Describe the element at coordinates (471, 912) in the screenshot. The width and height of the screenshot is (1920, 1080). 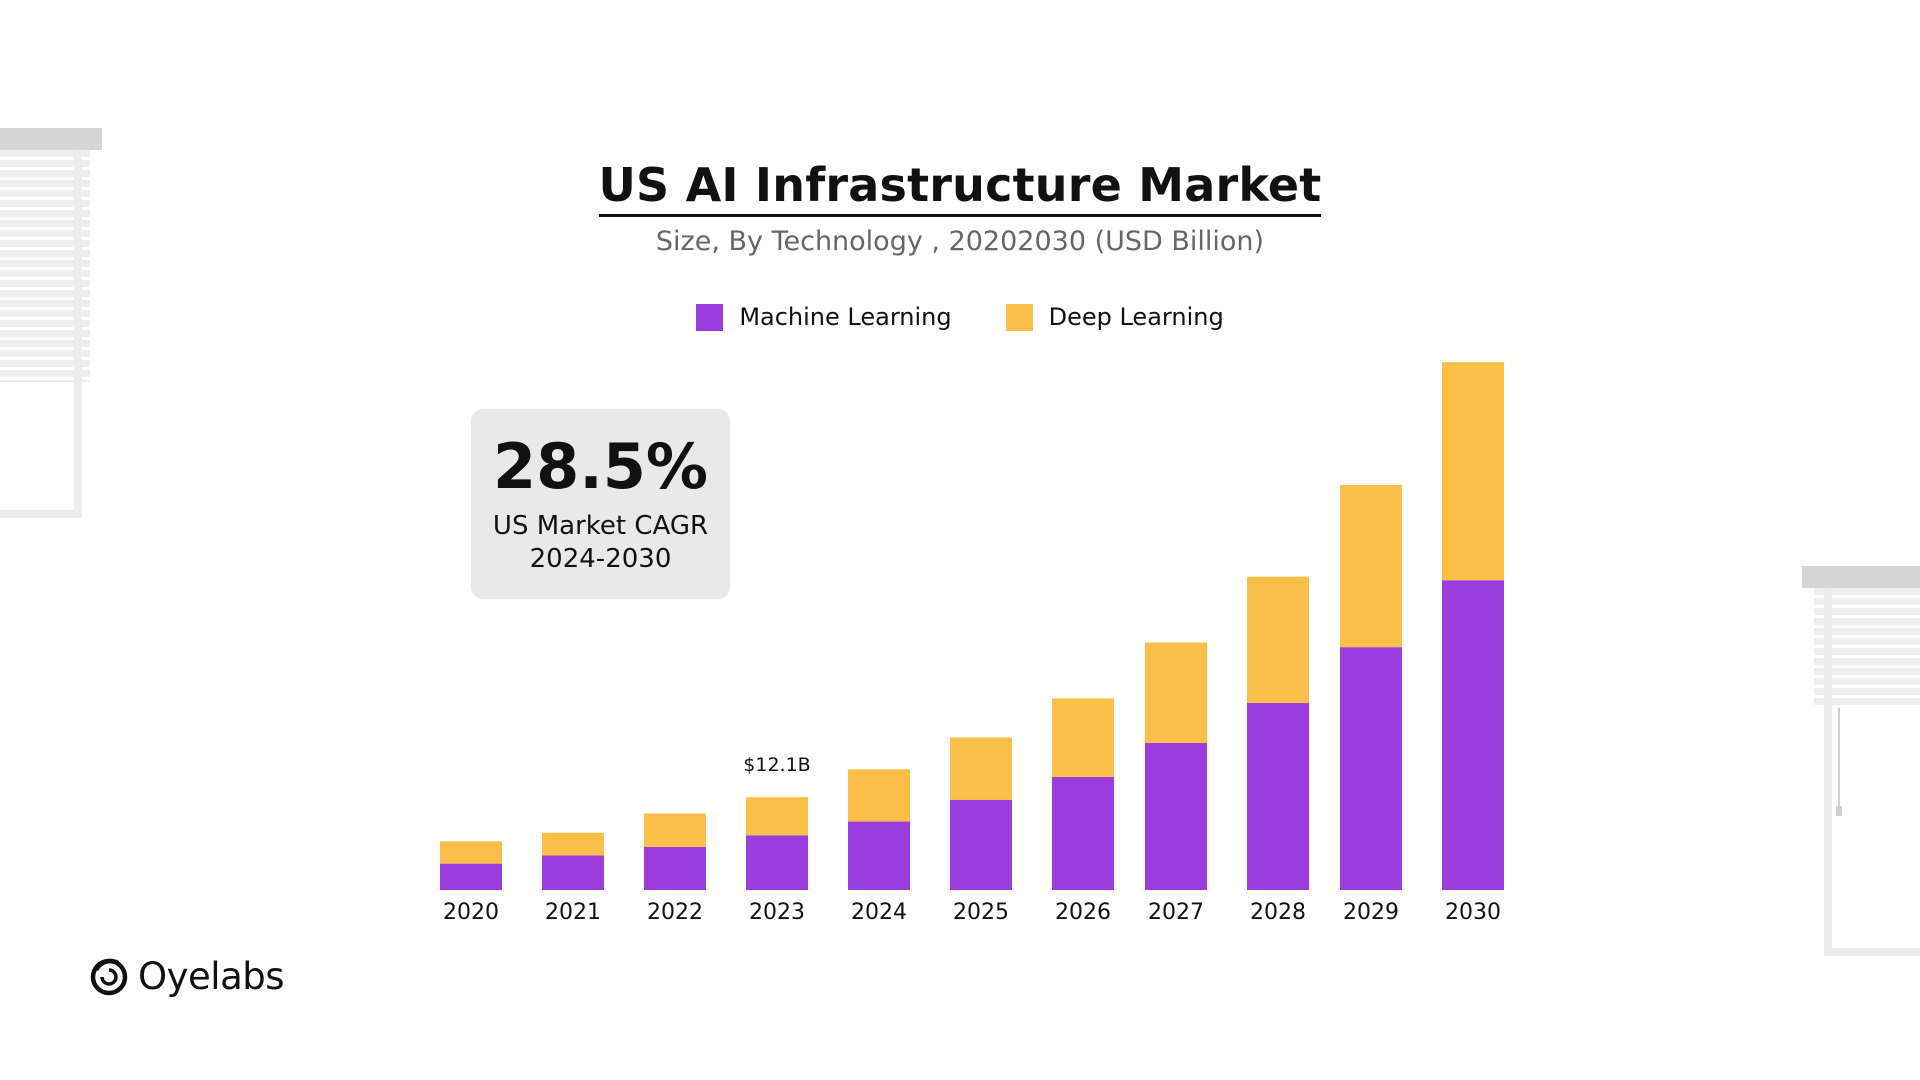
I see `x-tick-label-2020: 2020` at that location.